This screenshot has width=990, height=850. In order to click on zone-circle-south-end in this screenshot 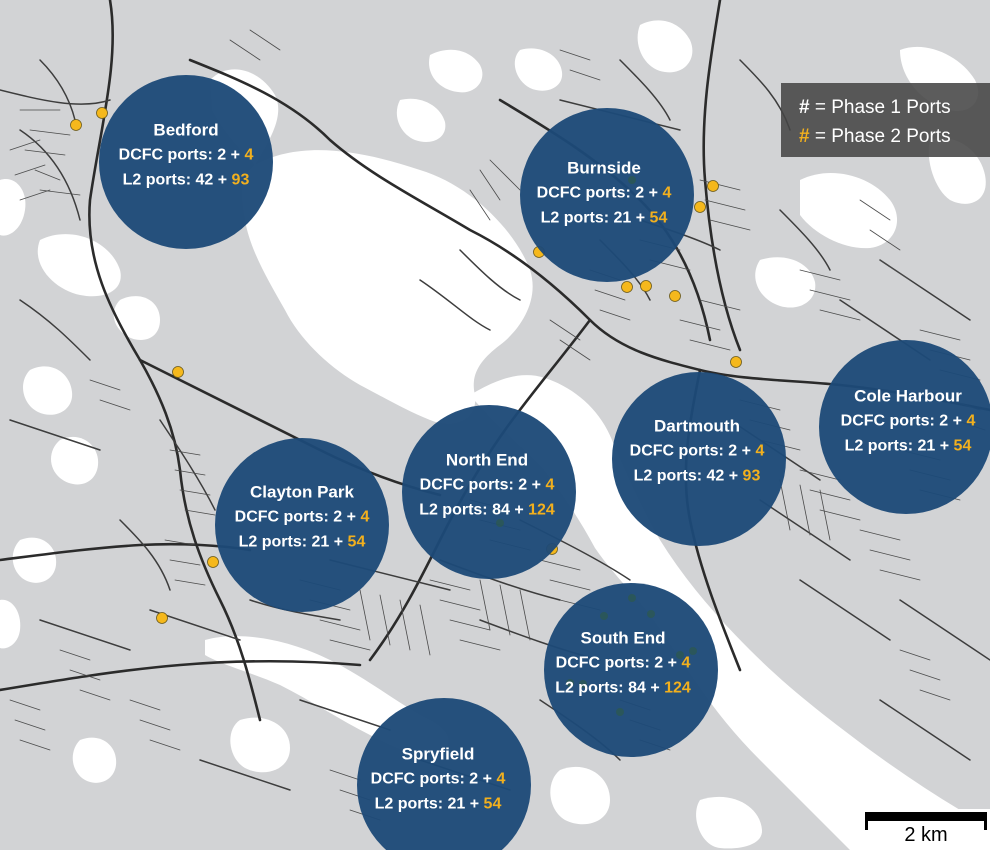, I will do `click(631, 670)`.